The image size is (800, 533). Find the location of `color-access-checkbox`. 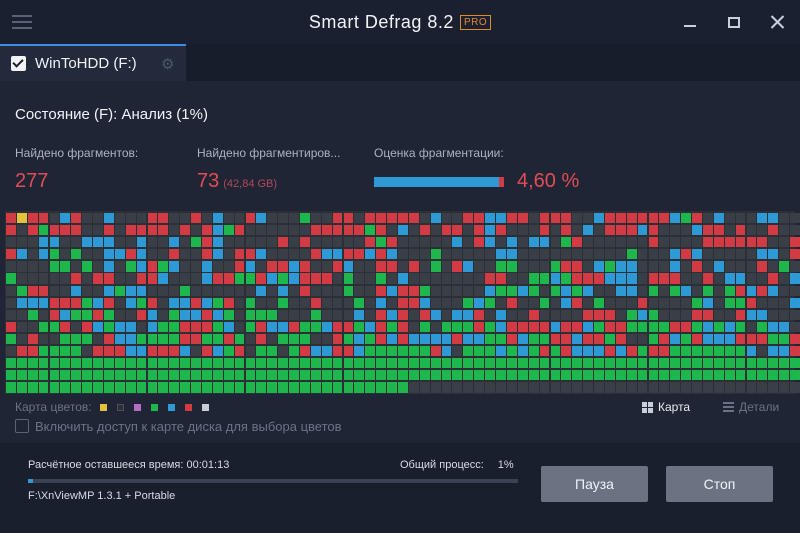

color-access-checkbox is located at coordinates (22, 426).